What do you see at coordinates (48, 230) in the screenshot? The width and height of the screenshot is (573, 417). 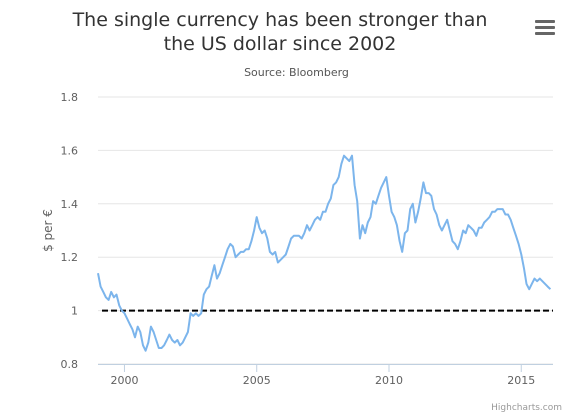 I see `y-axis-title: $ per €` at bounding box center [48, 230].